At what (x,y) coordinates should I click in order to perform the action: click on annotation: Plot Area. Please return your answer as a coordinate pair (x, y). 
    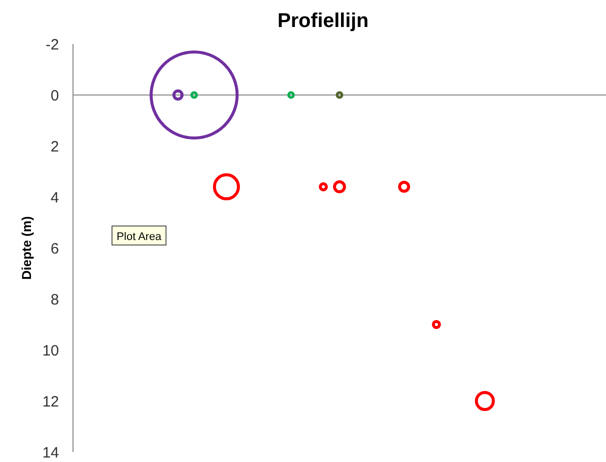
    Looking at the image, I should click on (139, 237).